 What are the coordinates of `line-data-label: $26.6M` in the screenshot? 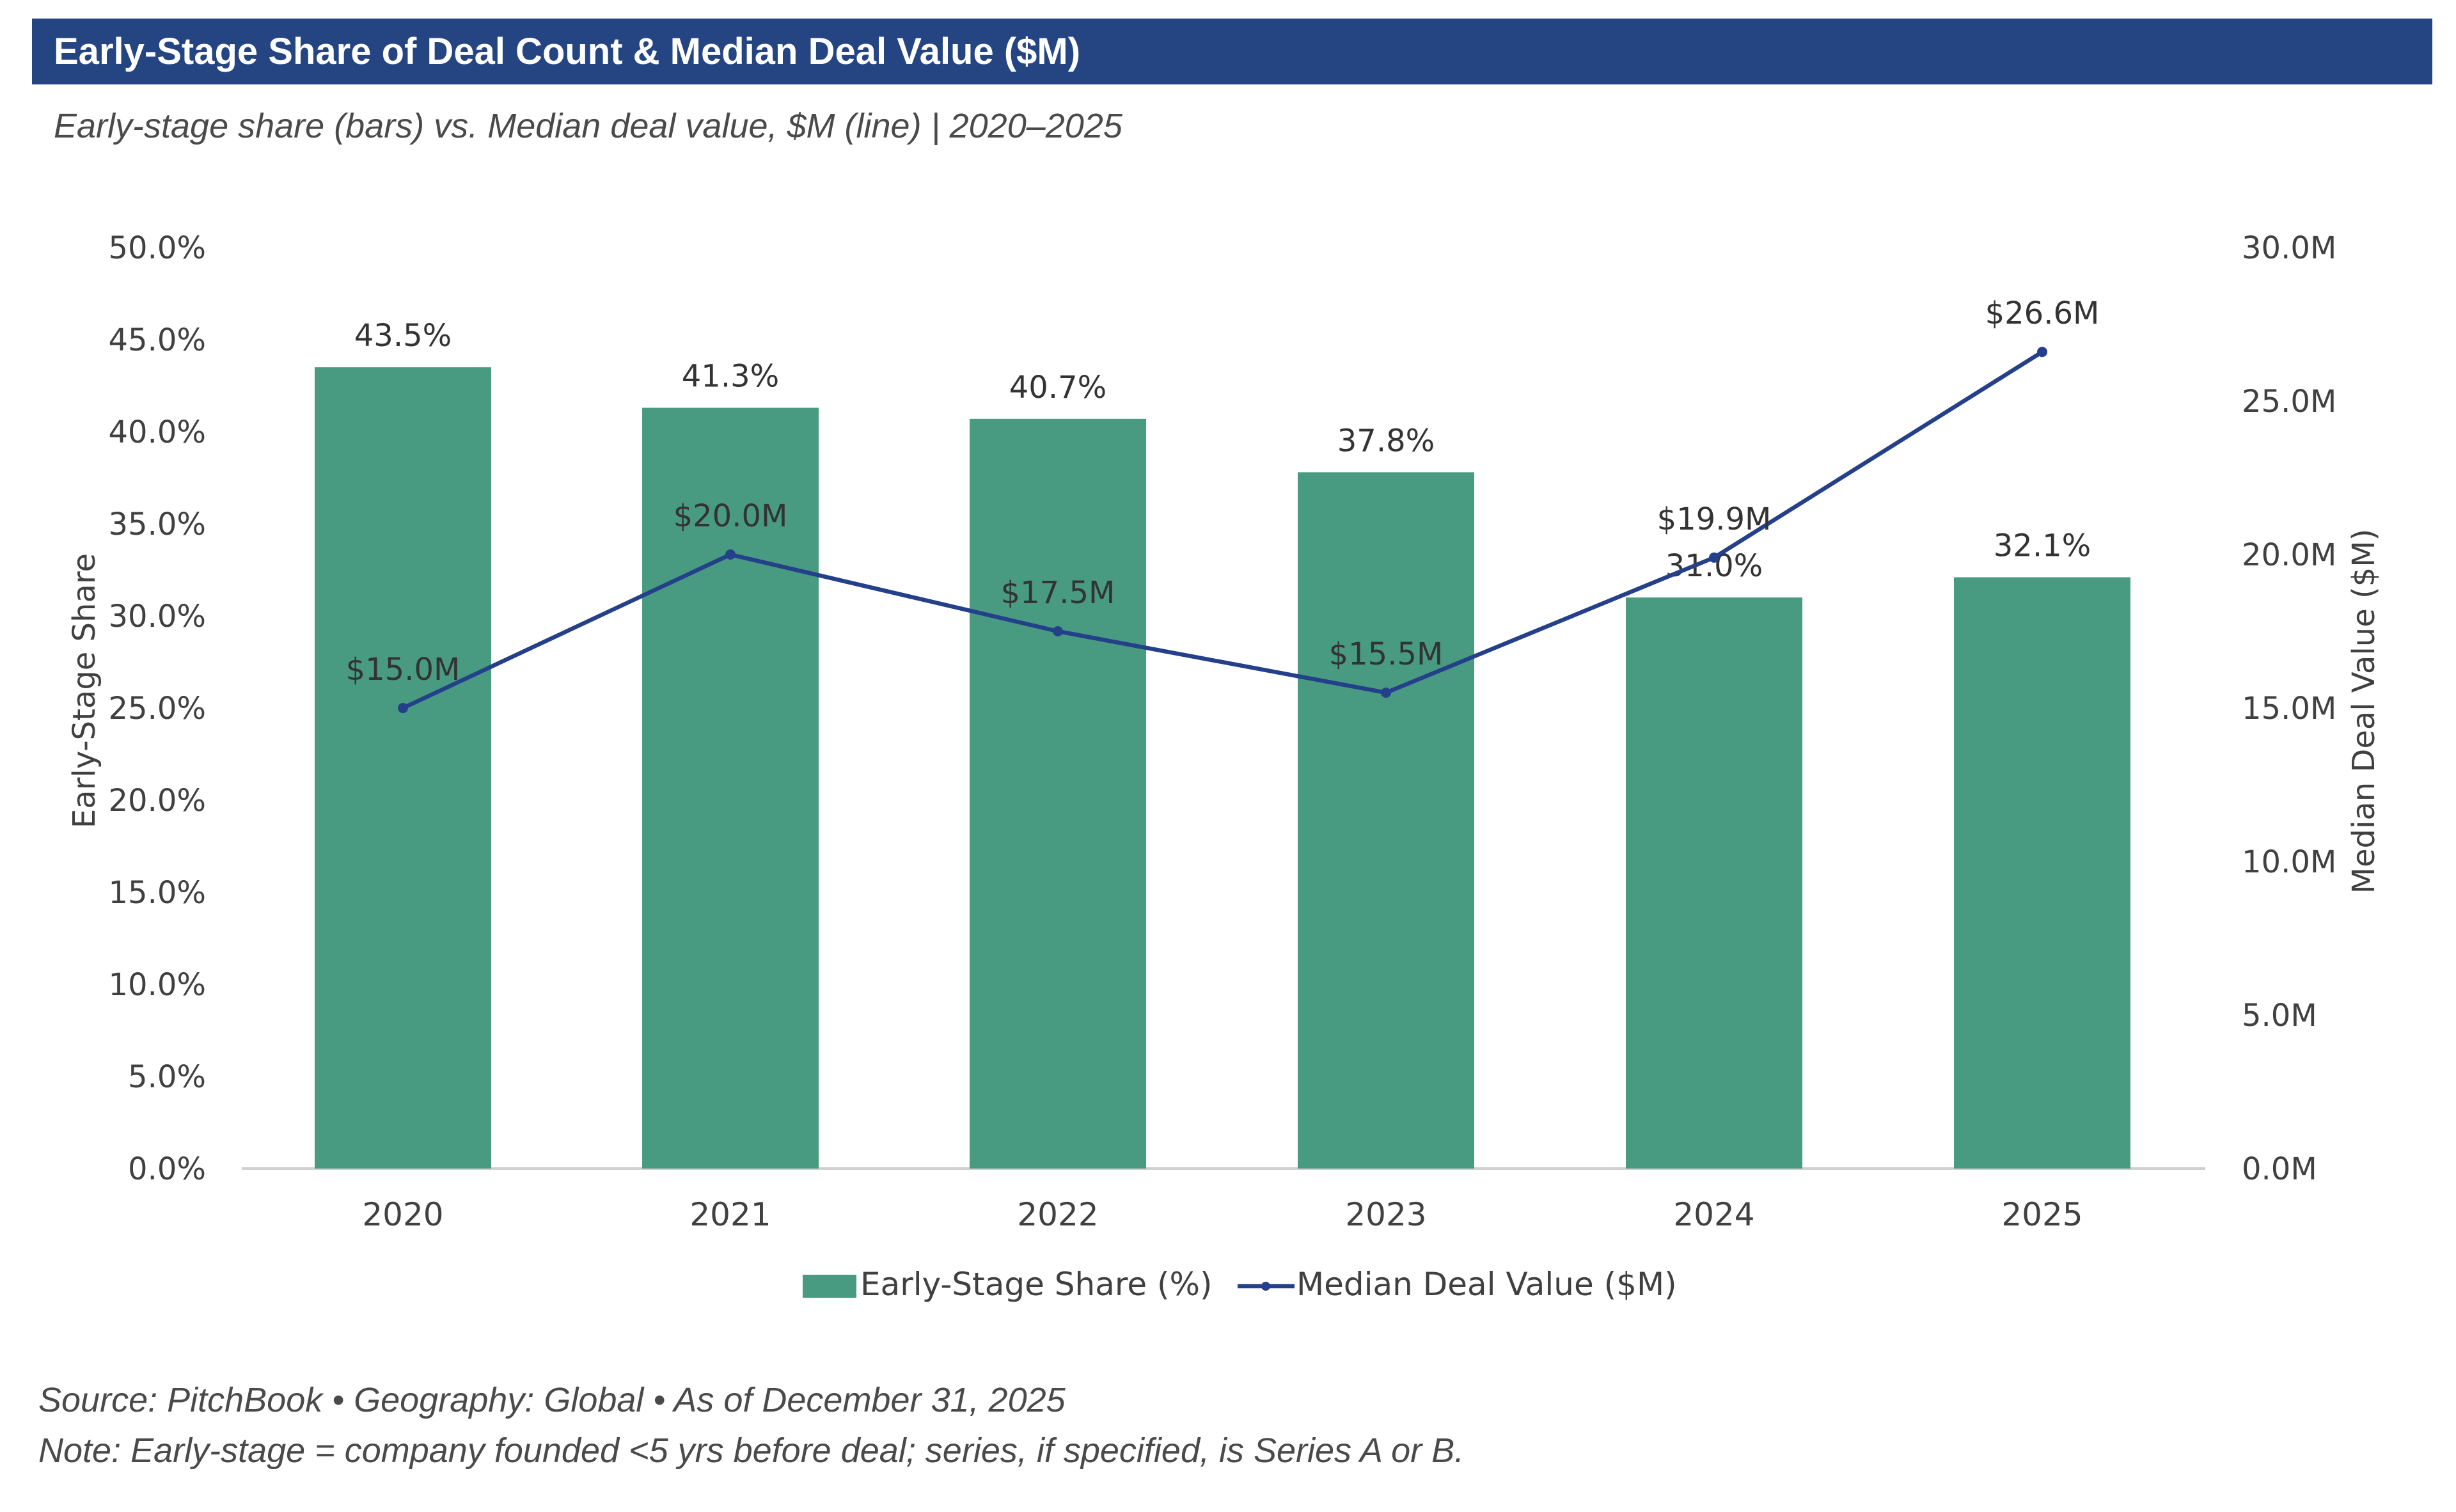 It's located at (2042, 313).